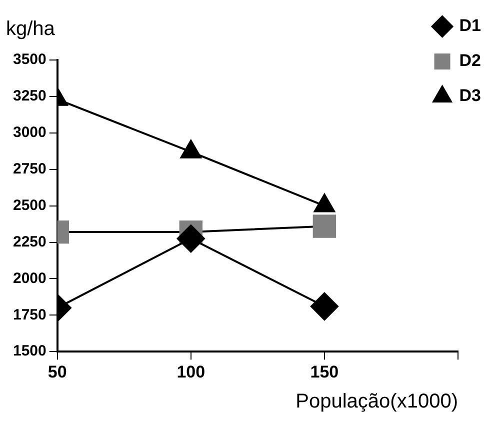  I want to click on x-tick-label: 50, so click(57, 372).